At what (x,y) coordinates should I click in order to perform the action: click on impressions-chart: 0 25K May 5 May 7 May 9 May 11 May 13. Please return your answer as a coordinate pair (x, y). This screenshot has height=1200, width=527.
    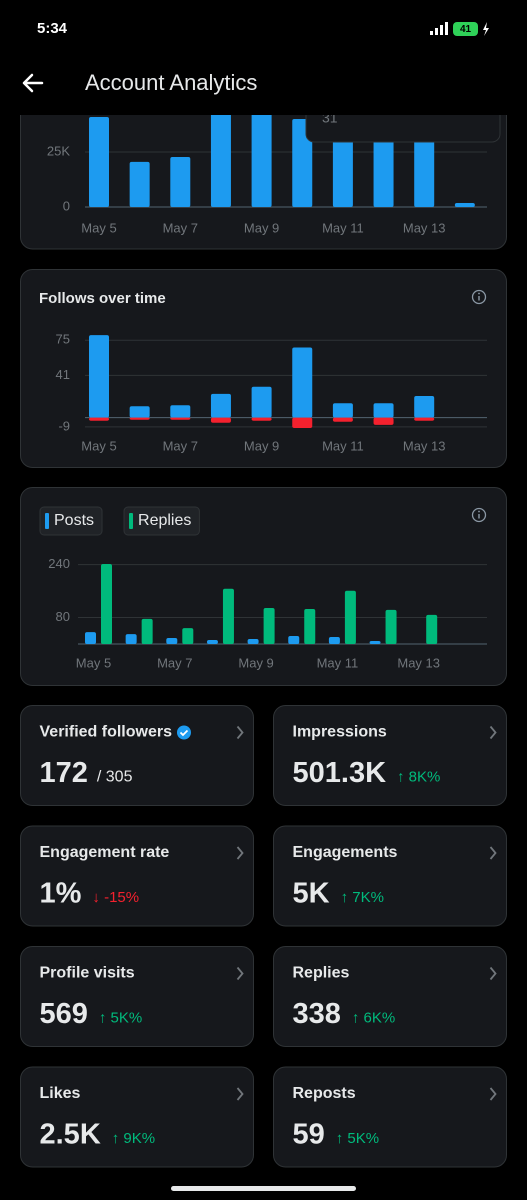
    Looking at the image, I should click on (267, 175).